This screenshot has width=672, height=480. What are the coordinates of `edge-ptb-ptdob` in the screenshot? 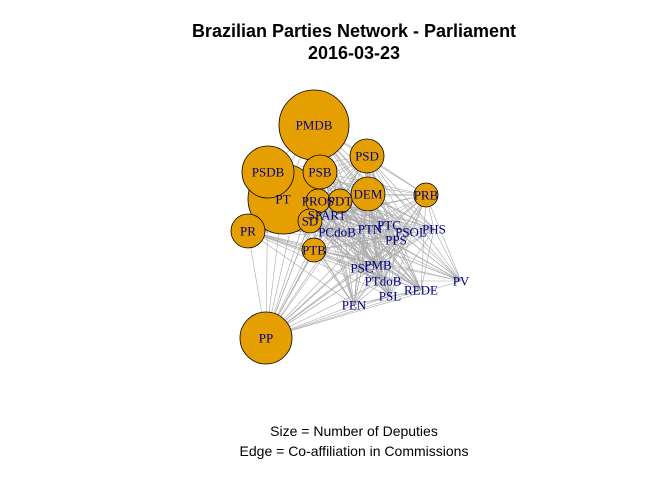 It's located at (348, 265).